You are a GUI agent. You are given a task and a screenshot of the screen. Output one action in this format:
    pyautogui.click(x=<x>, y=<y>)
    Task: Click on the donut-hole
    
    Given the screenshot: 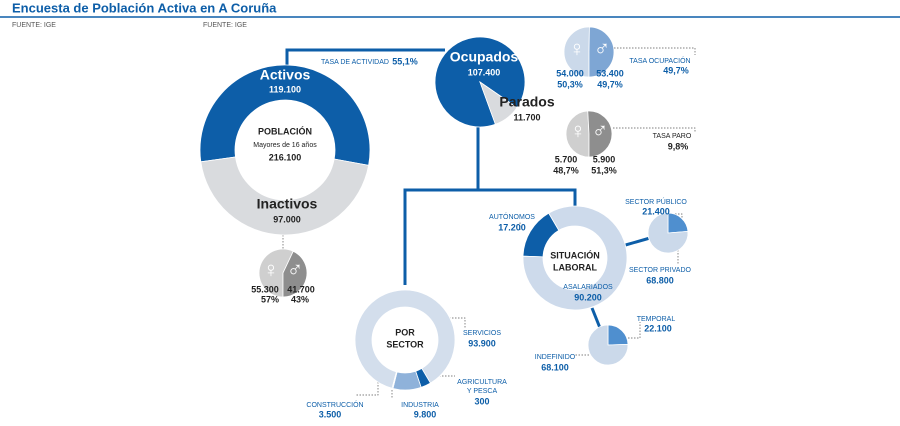 What is the action you would take?
    pyautogui.click(x=285, y=150)
    